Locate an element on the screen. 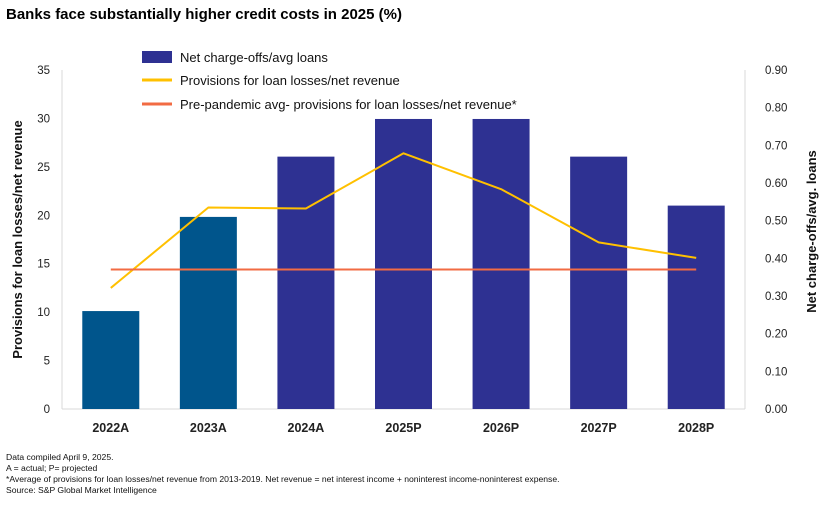 This screenshot has width=831, height=508. bar-2025P is located at coordinates (403, 263).